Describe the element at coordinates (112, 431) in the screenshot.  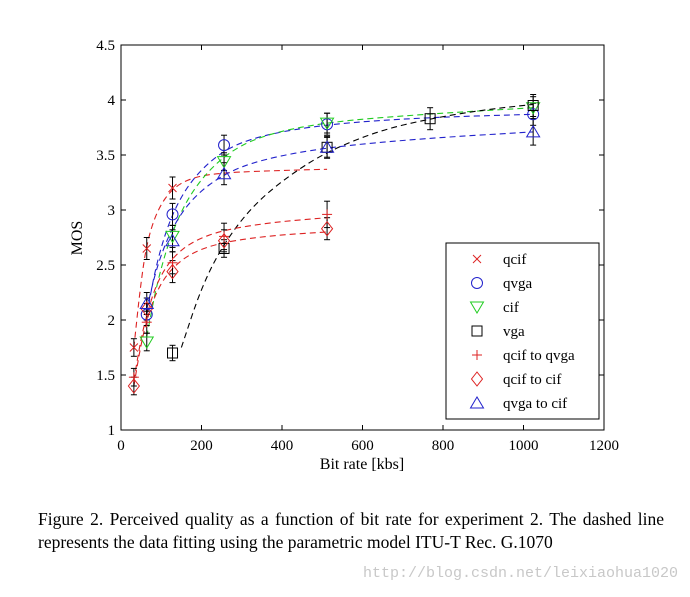
I see `y-tick-label: 1` at that location.